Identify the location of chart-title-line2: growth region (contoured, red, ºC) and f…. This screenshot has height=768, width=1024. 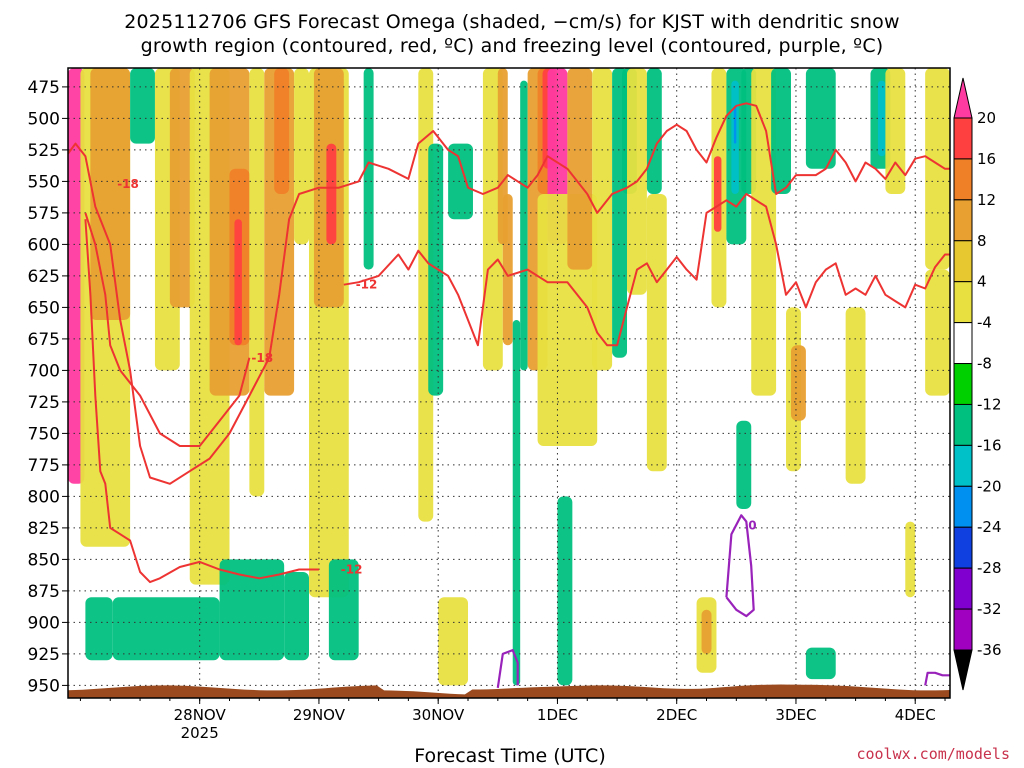
(512, 46).